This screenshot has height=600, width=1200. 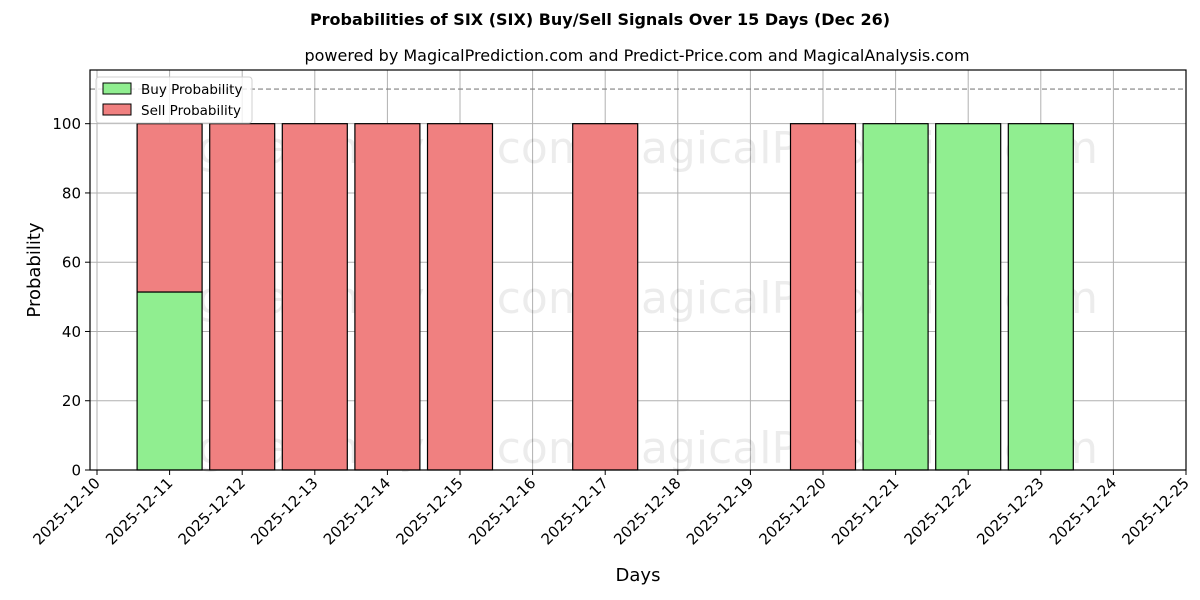 I want to click on x-tick-label: 2025-12-10, so click(x=66, y=511).